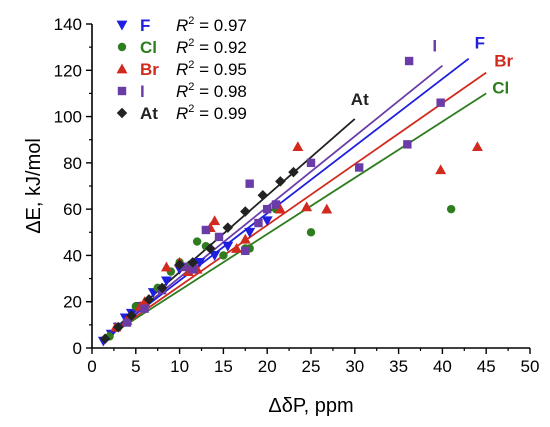 Image resolution: width=550 pixels, height=427 pixels. I want to click on line-label-f: F, so click(480, 43).